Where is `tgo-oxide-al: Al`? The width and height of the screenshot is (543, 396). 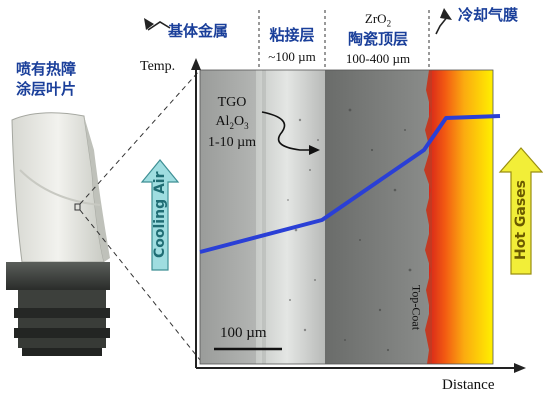
tgo-oxide-al: Al is located at coordinates (222, 121).